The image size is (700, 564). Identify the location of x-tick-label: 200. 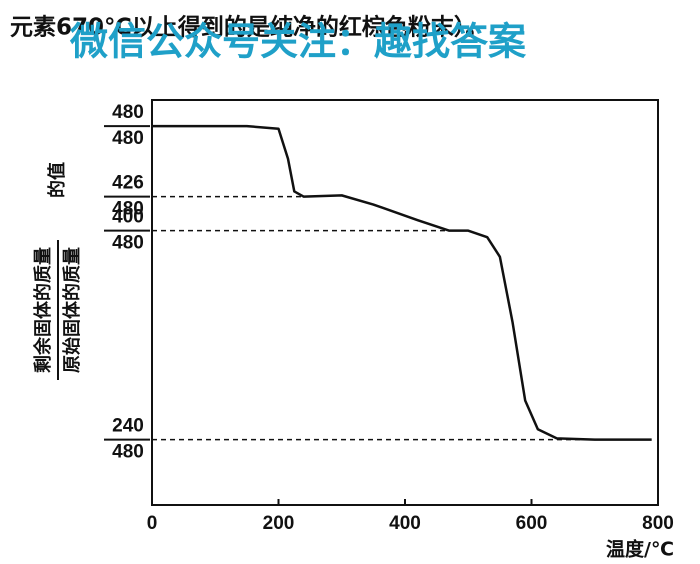
(279, 523).